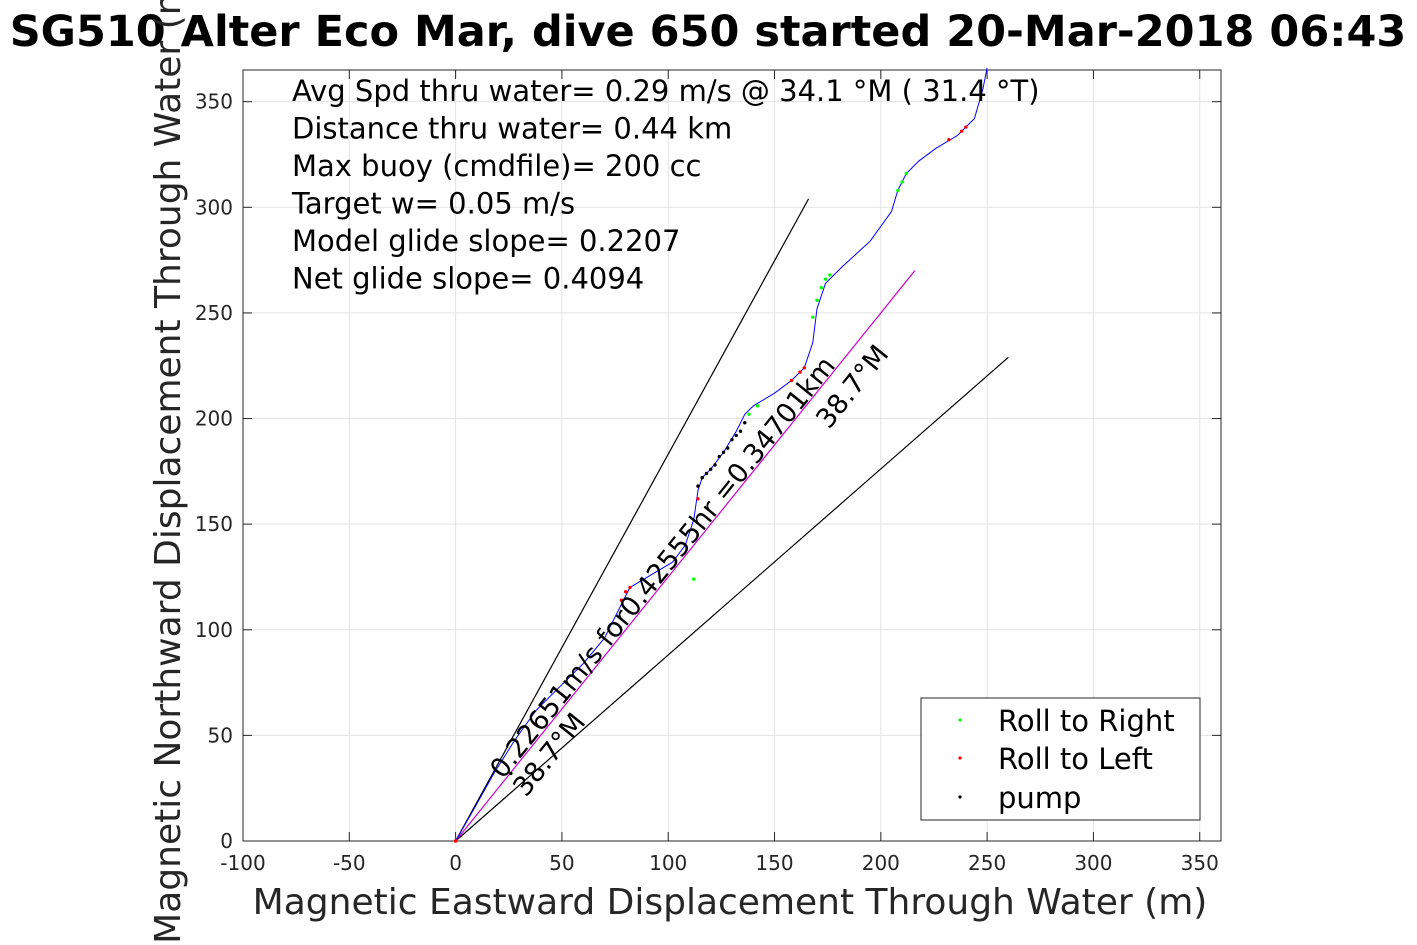  Describe the element at coordinates (1200, 863) in the screenshot. I see `x-tick-label: 350` at that location.